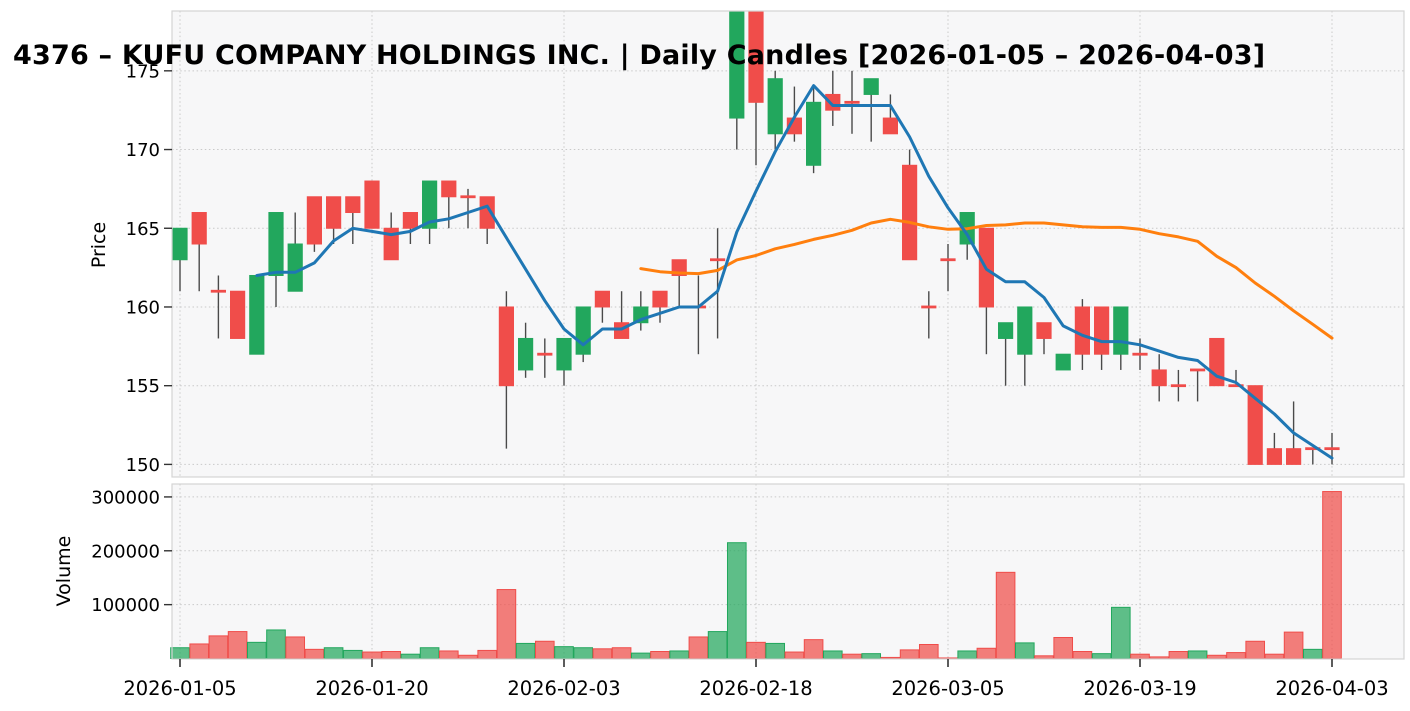 The image size is (1410, 711). I want to click on price-tick-label: 165, so click(143, 229).